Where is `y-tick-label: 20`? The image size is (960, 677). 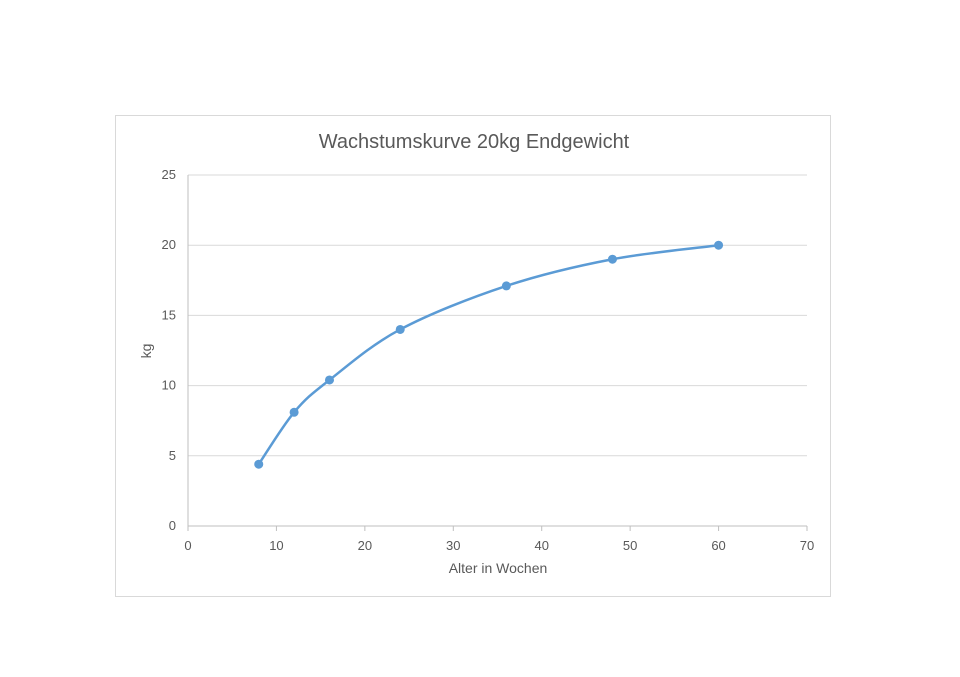
y-tick-label: 20 is located at coordinates (169, 244).